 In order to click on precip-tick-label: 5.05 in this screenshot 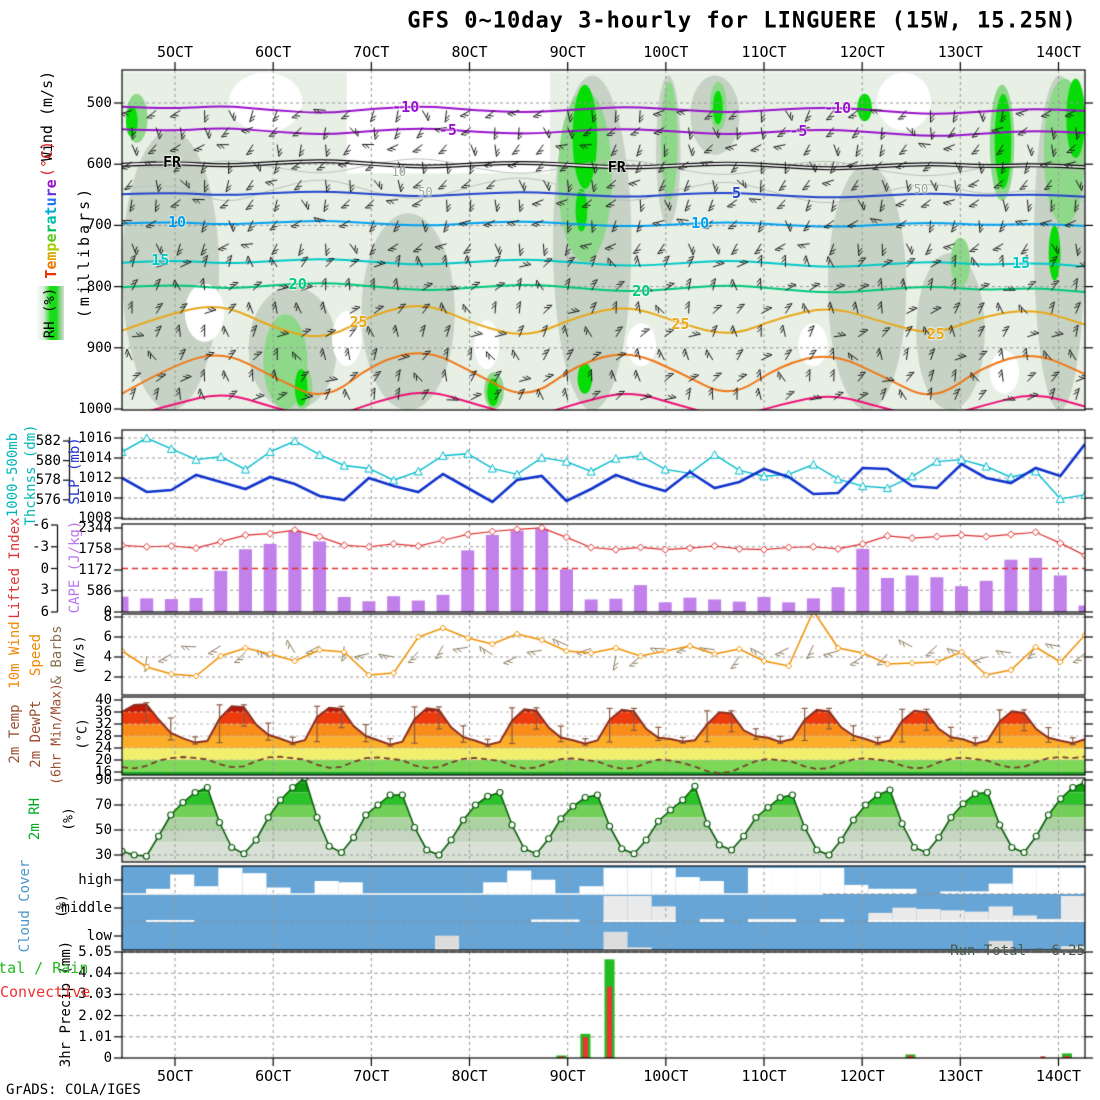, I will do `click(95, 952)`.